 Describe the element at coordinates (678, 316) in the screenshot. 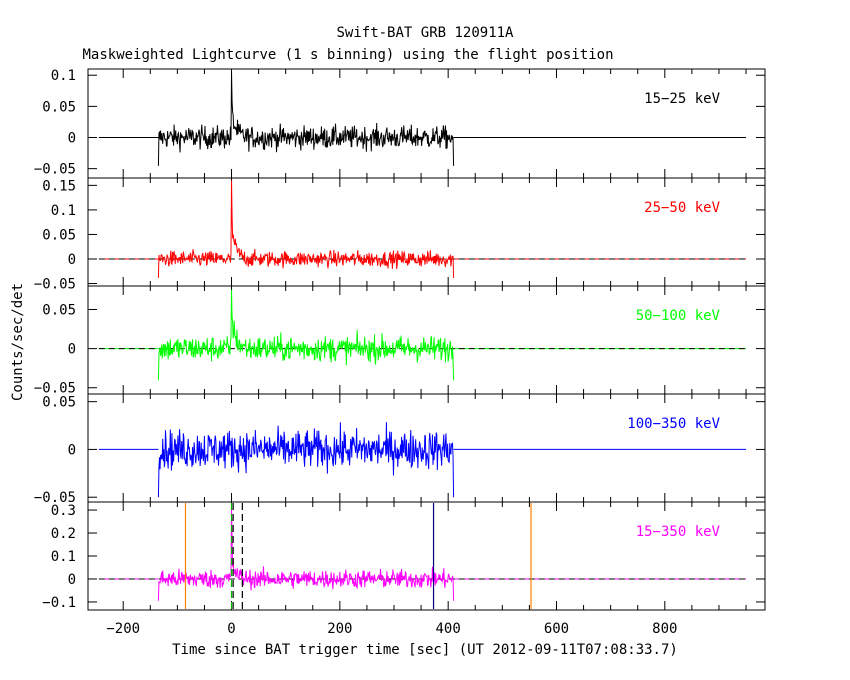

I see `band-label: 50−100 keV` at that location.